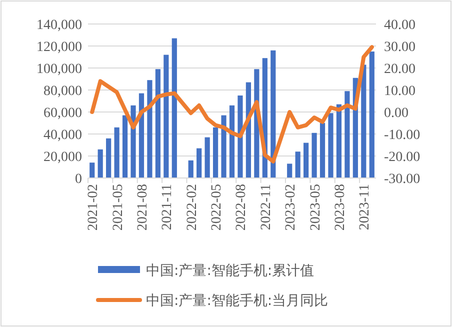 Image resolution: width=452 pixels, height=327 pixels. Describe the element at coordinates (396, 113) in the screenshot. I see `y2-tick-label: 0.00` at that location.